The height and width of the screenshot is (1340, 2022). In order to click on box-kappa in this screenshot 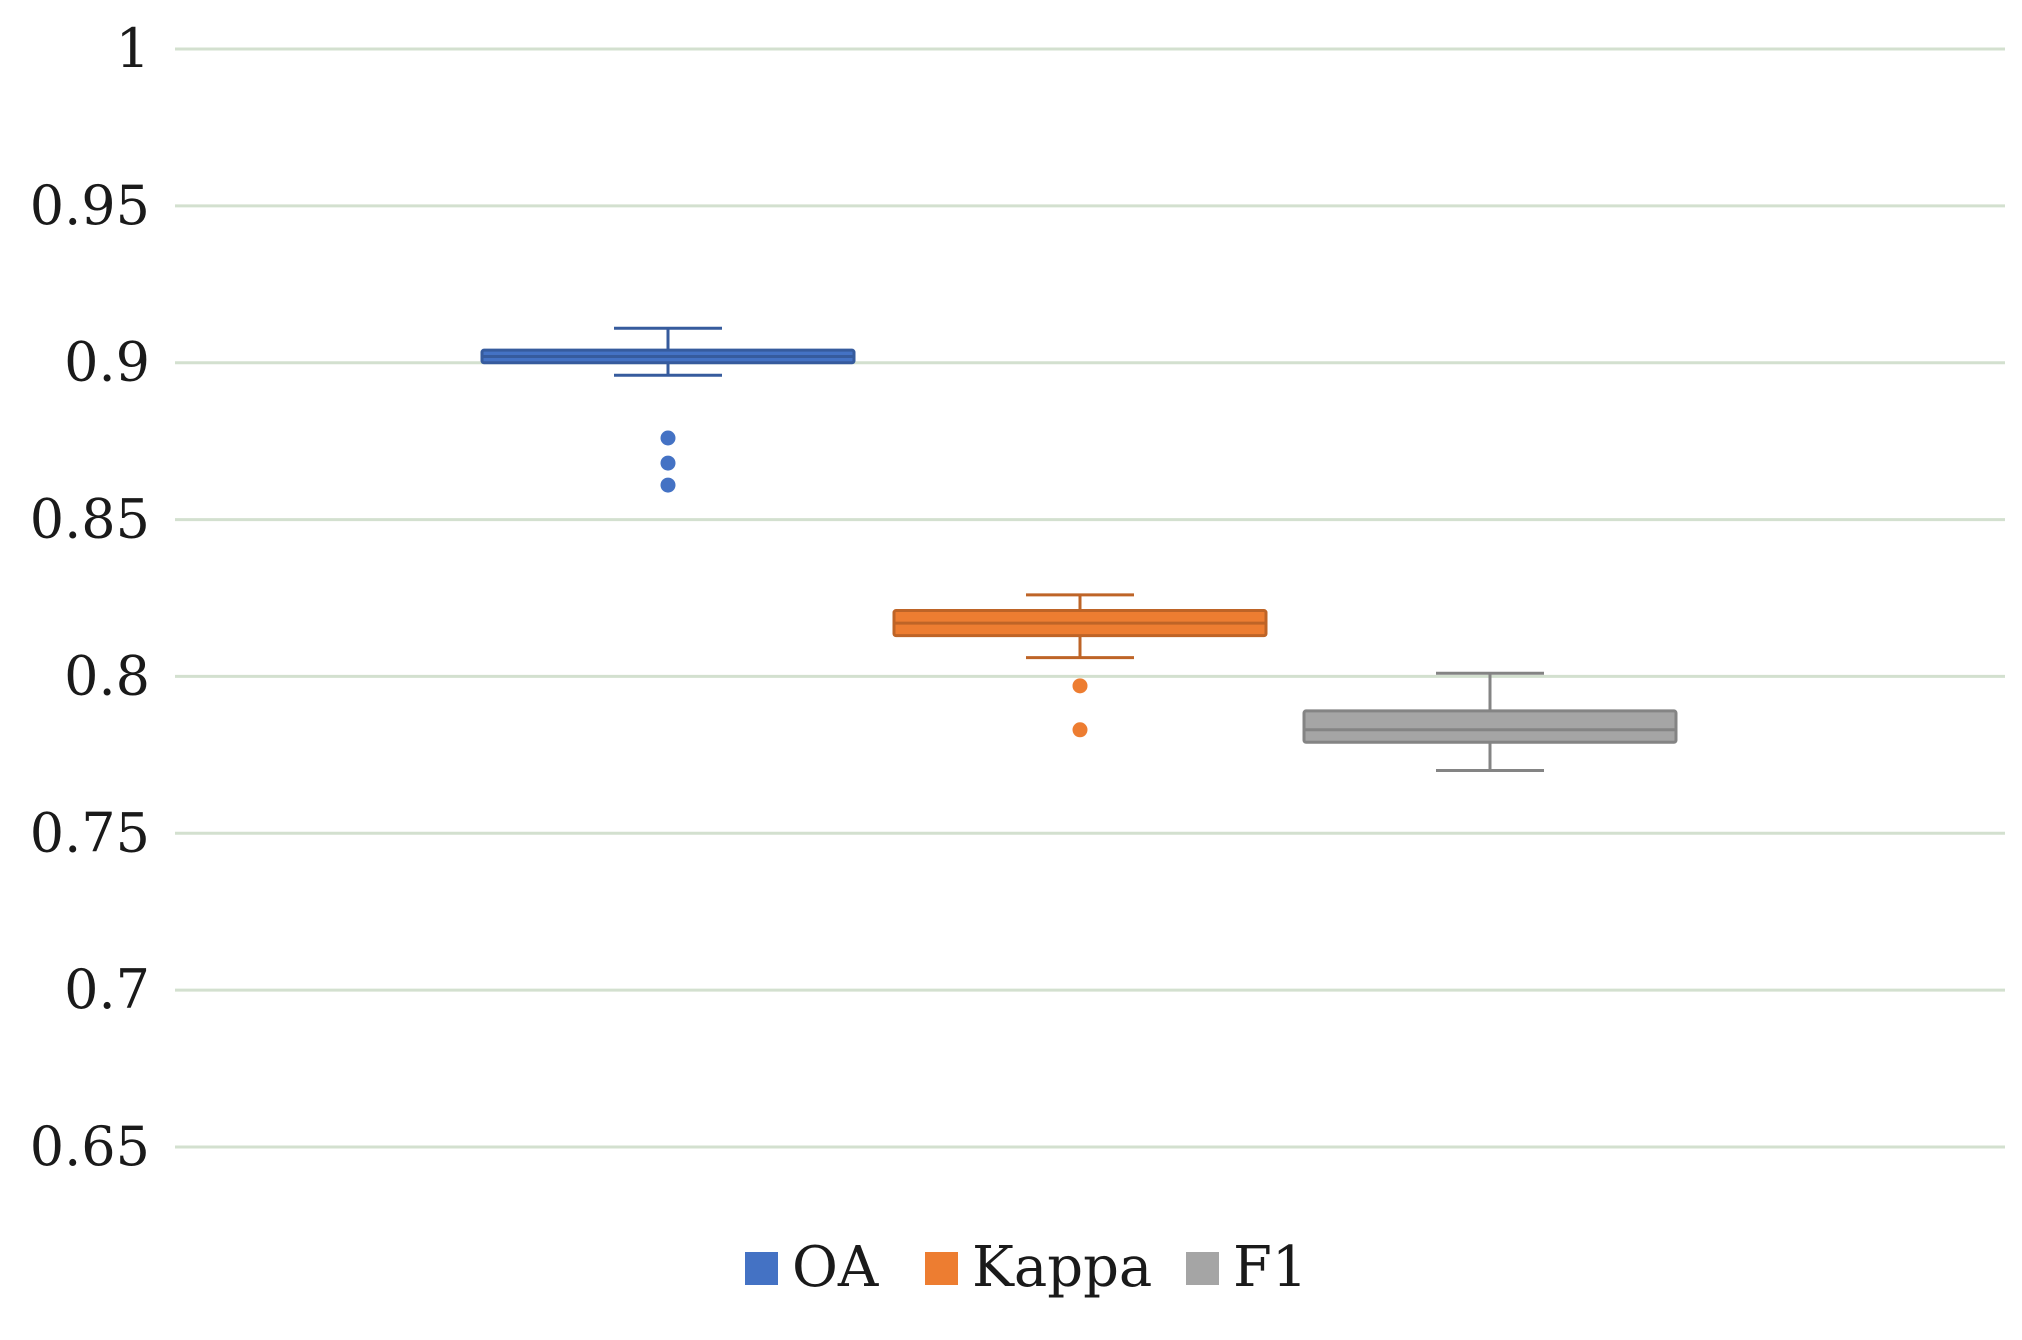, I will do `click(1080, 665)`.